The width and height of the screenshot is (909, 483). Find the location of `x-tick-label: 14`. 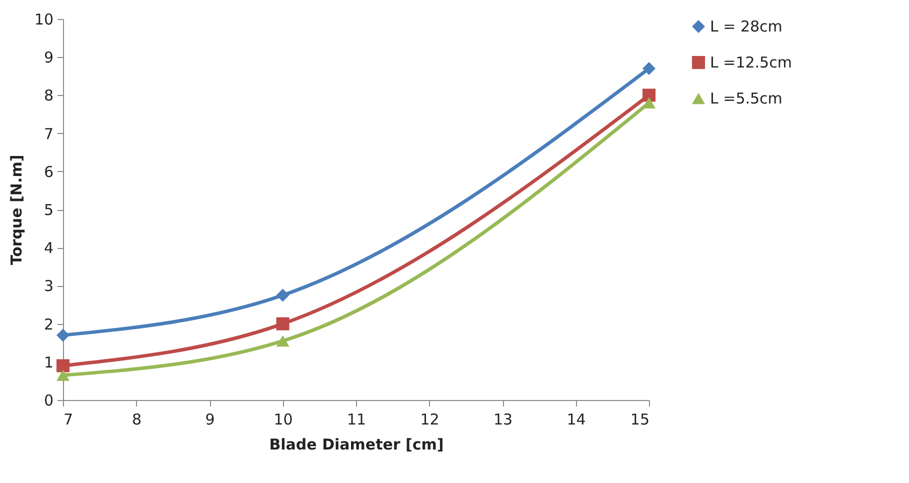

x-tick-label: 14 is located at coordinates (576, 419).